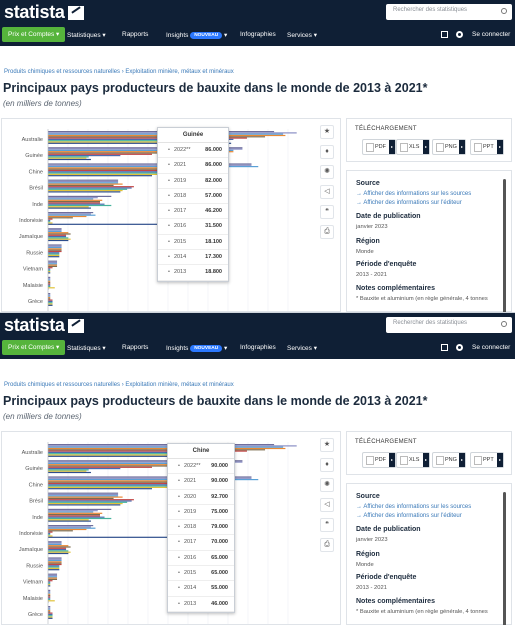  I want to click on bar-jamaïque-2019, so click(58, 233).